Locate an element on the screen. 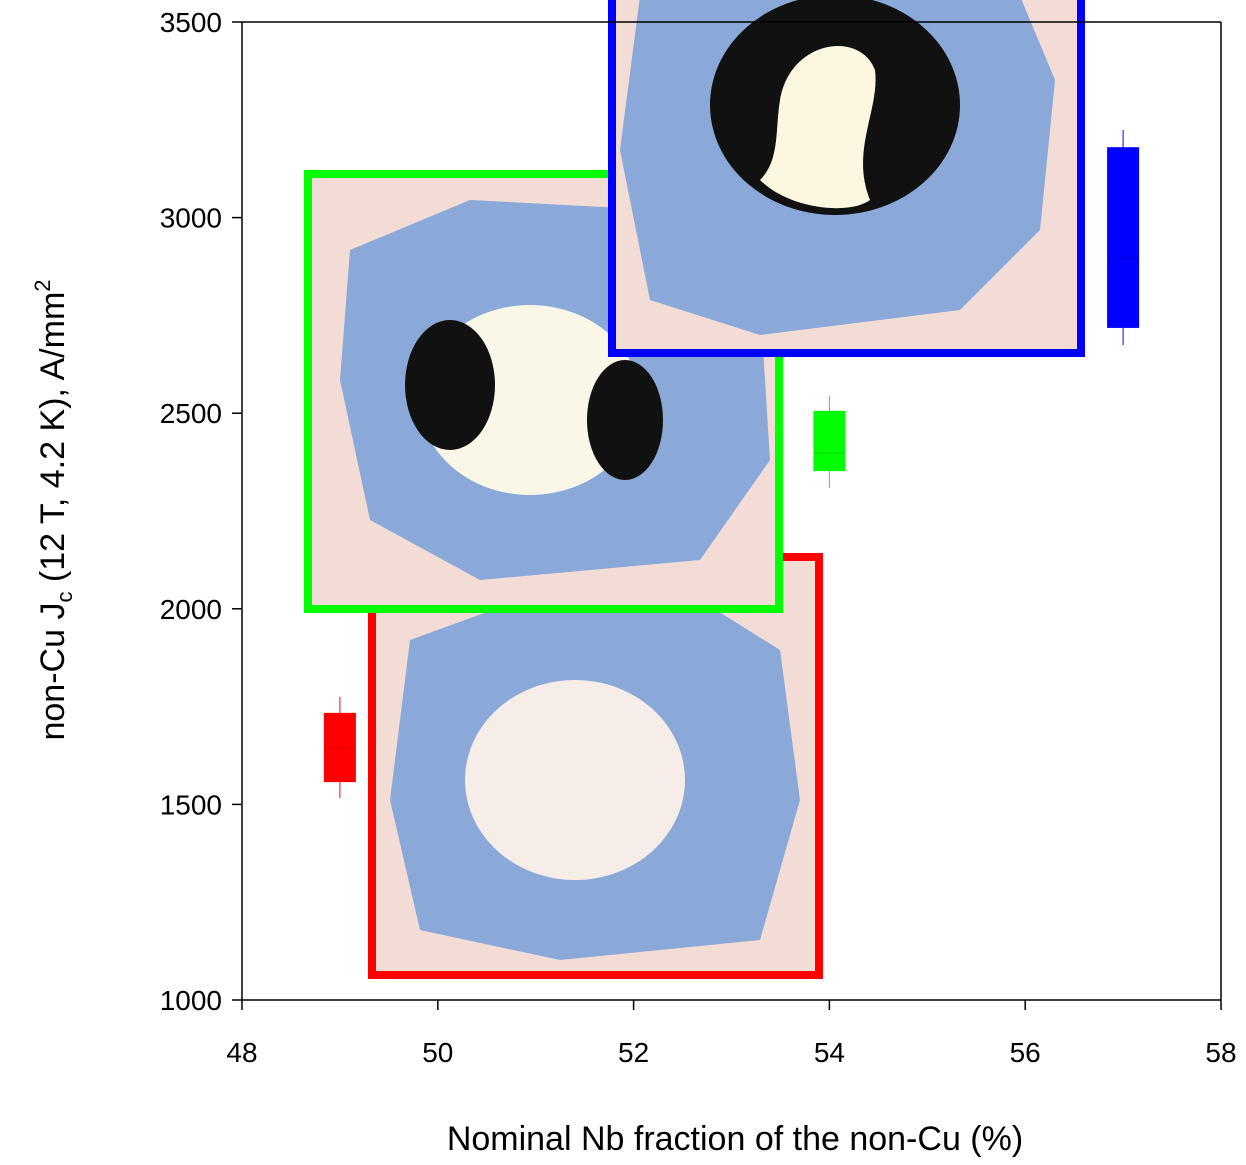 Image resolution: width=1246 pixels, height=1165 pixels. inset-blue is located at coordinates (846, 178).